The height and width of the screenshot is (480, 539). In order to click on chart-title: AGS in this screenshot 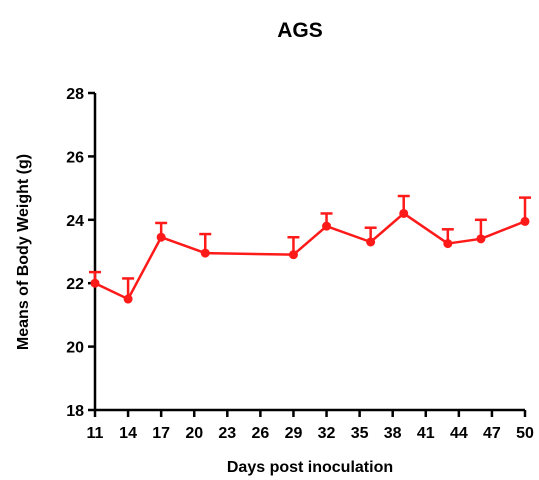, I will do `click(300, 30)`.